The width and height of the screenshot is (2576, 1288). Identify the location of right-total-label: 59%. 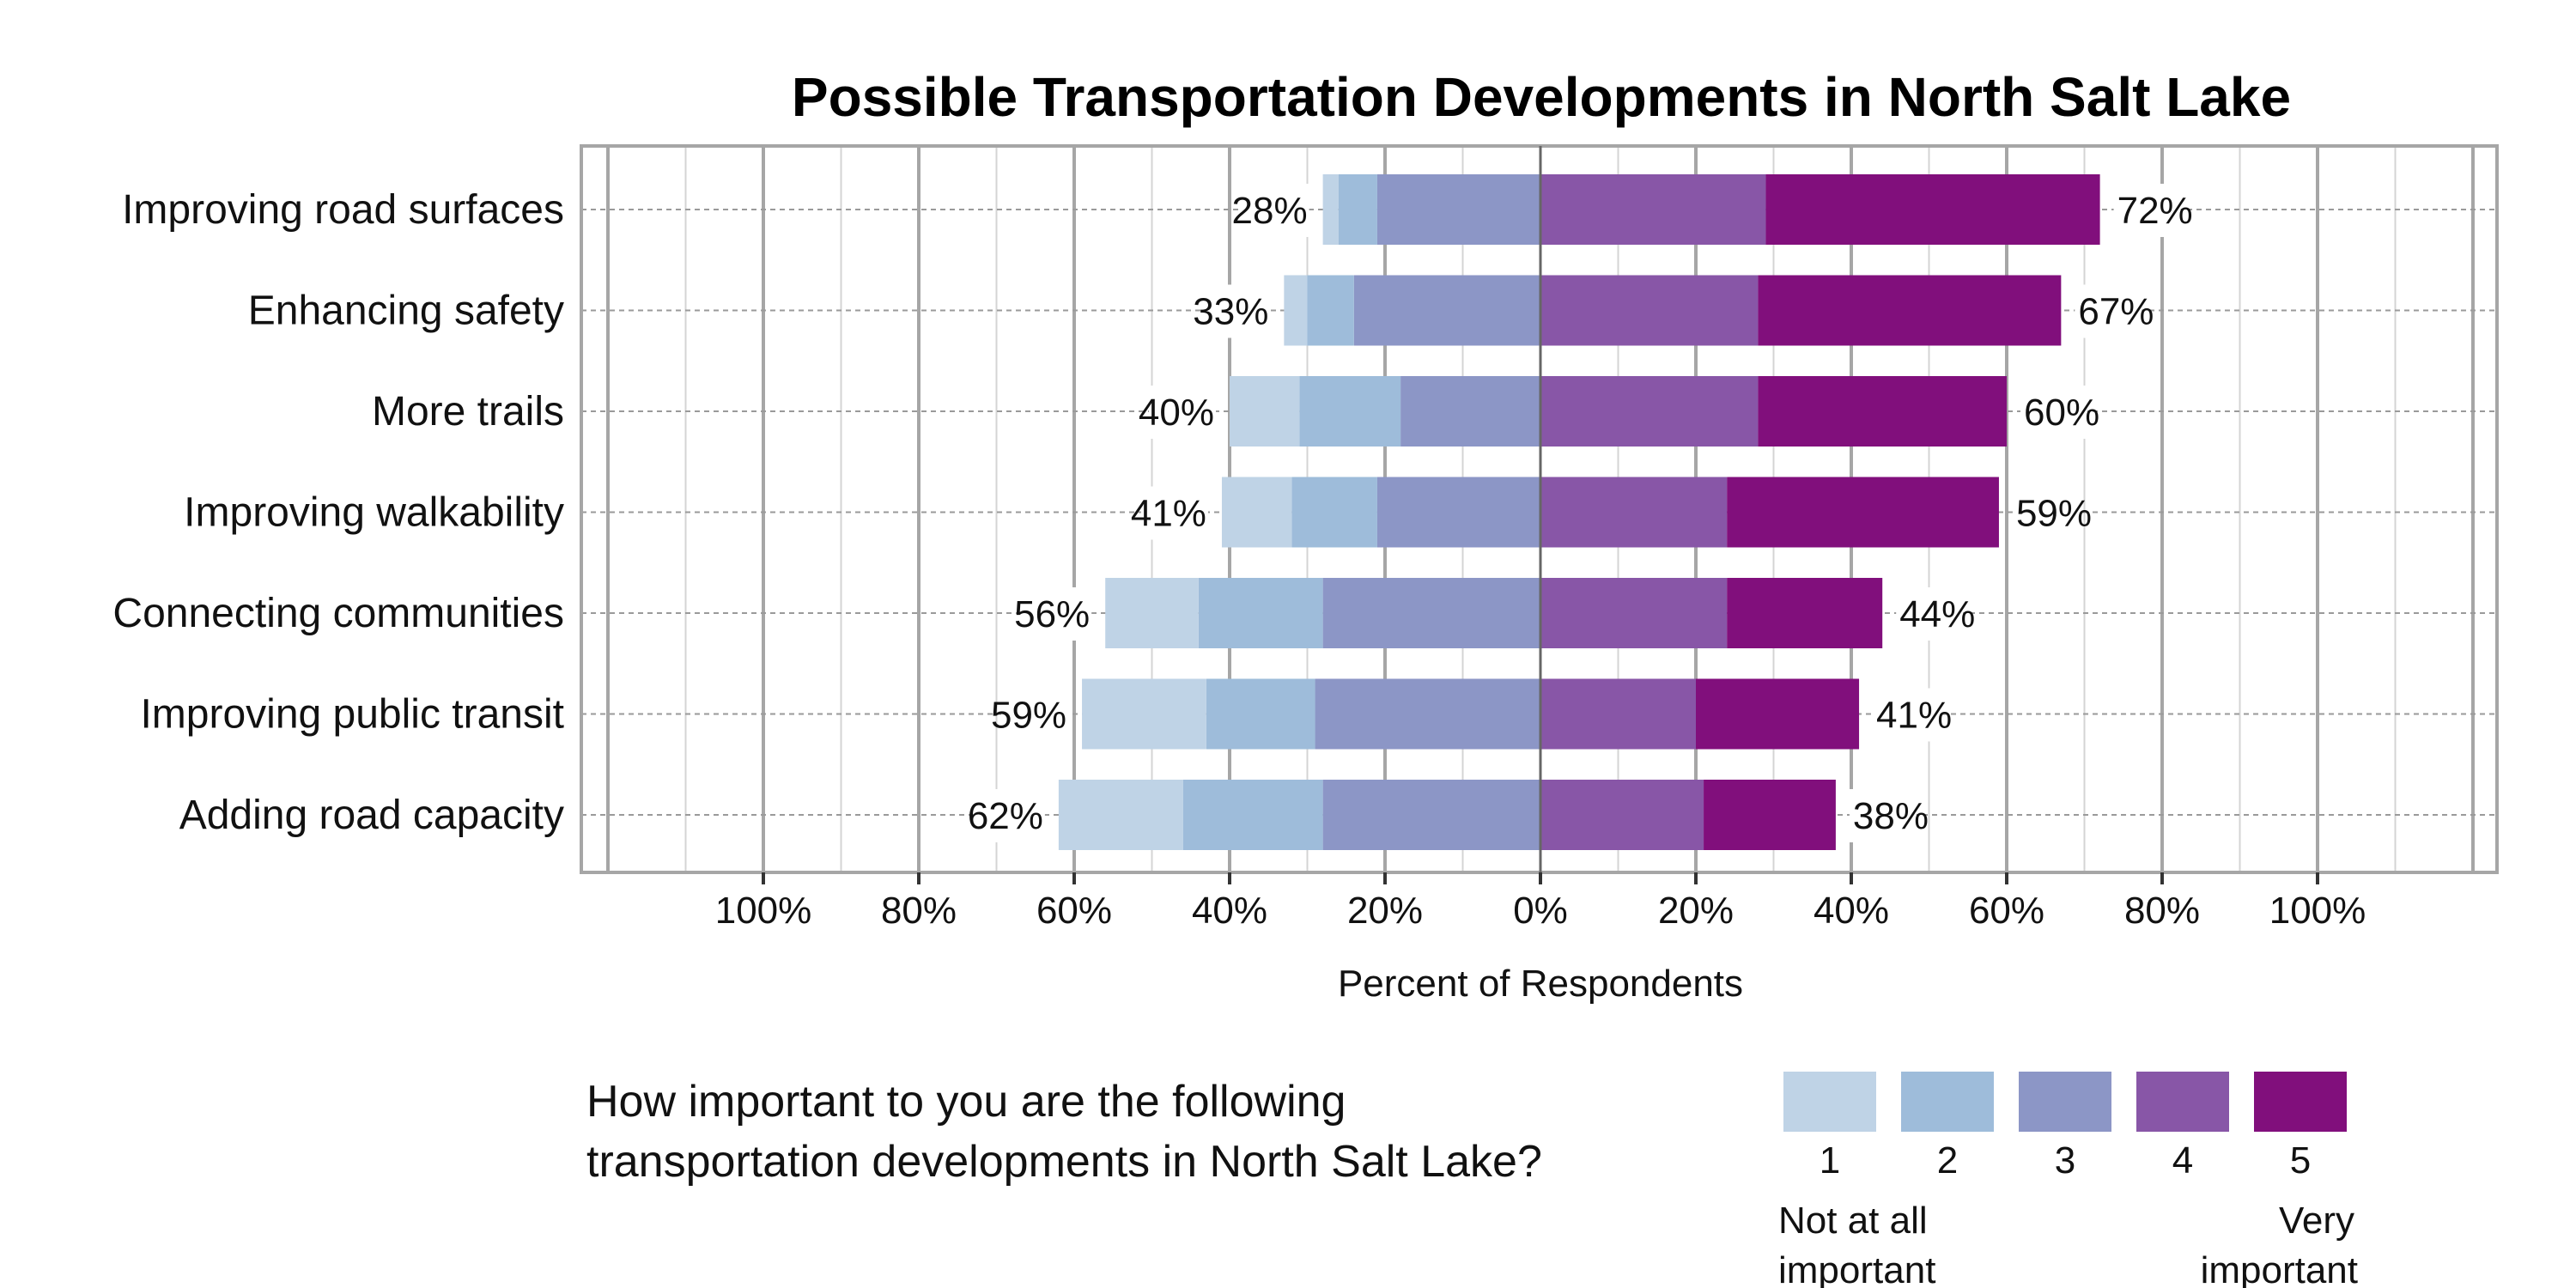
(2054, 514).